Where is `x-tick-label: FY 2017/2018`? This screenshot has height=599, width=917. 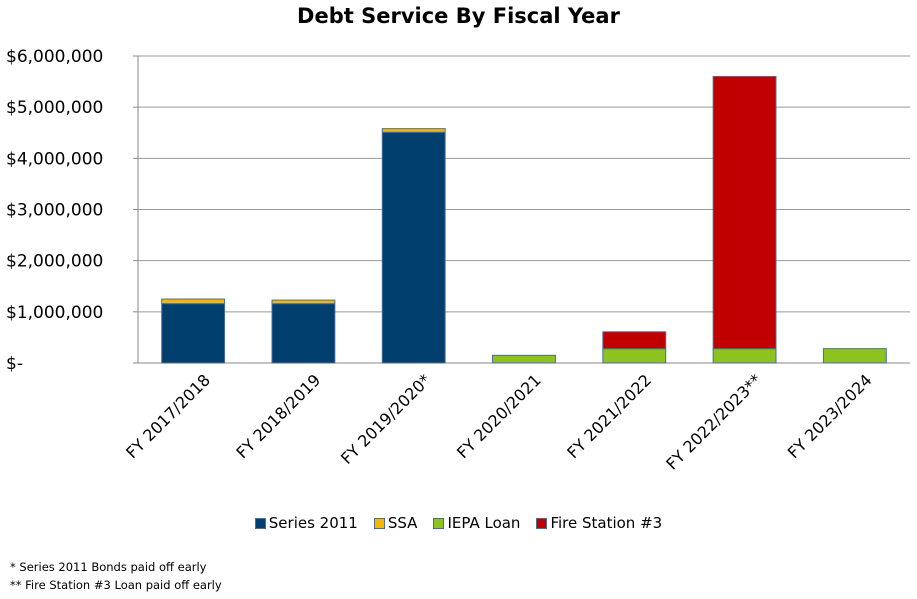
x-tick-label: FY 2017/2018 is located at coordinates (168, 416).